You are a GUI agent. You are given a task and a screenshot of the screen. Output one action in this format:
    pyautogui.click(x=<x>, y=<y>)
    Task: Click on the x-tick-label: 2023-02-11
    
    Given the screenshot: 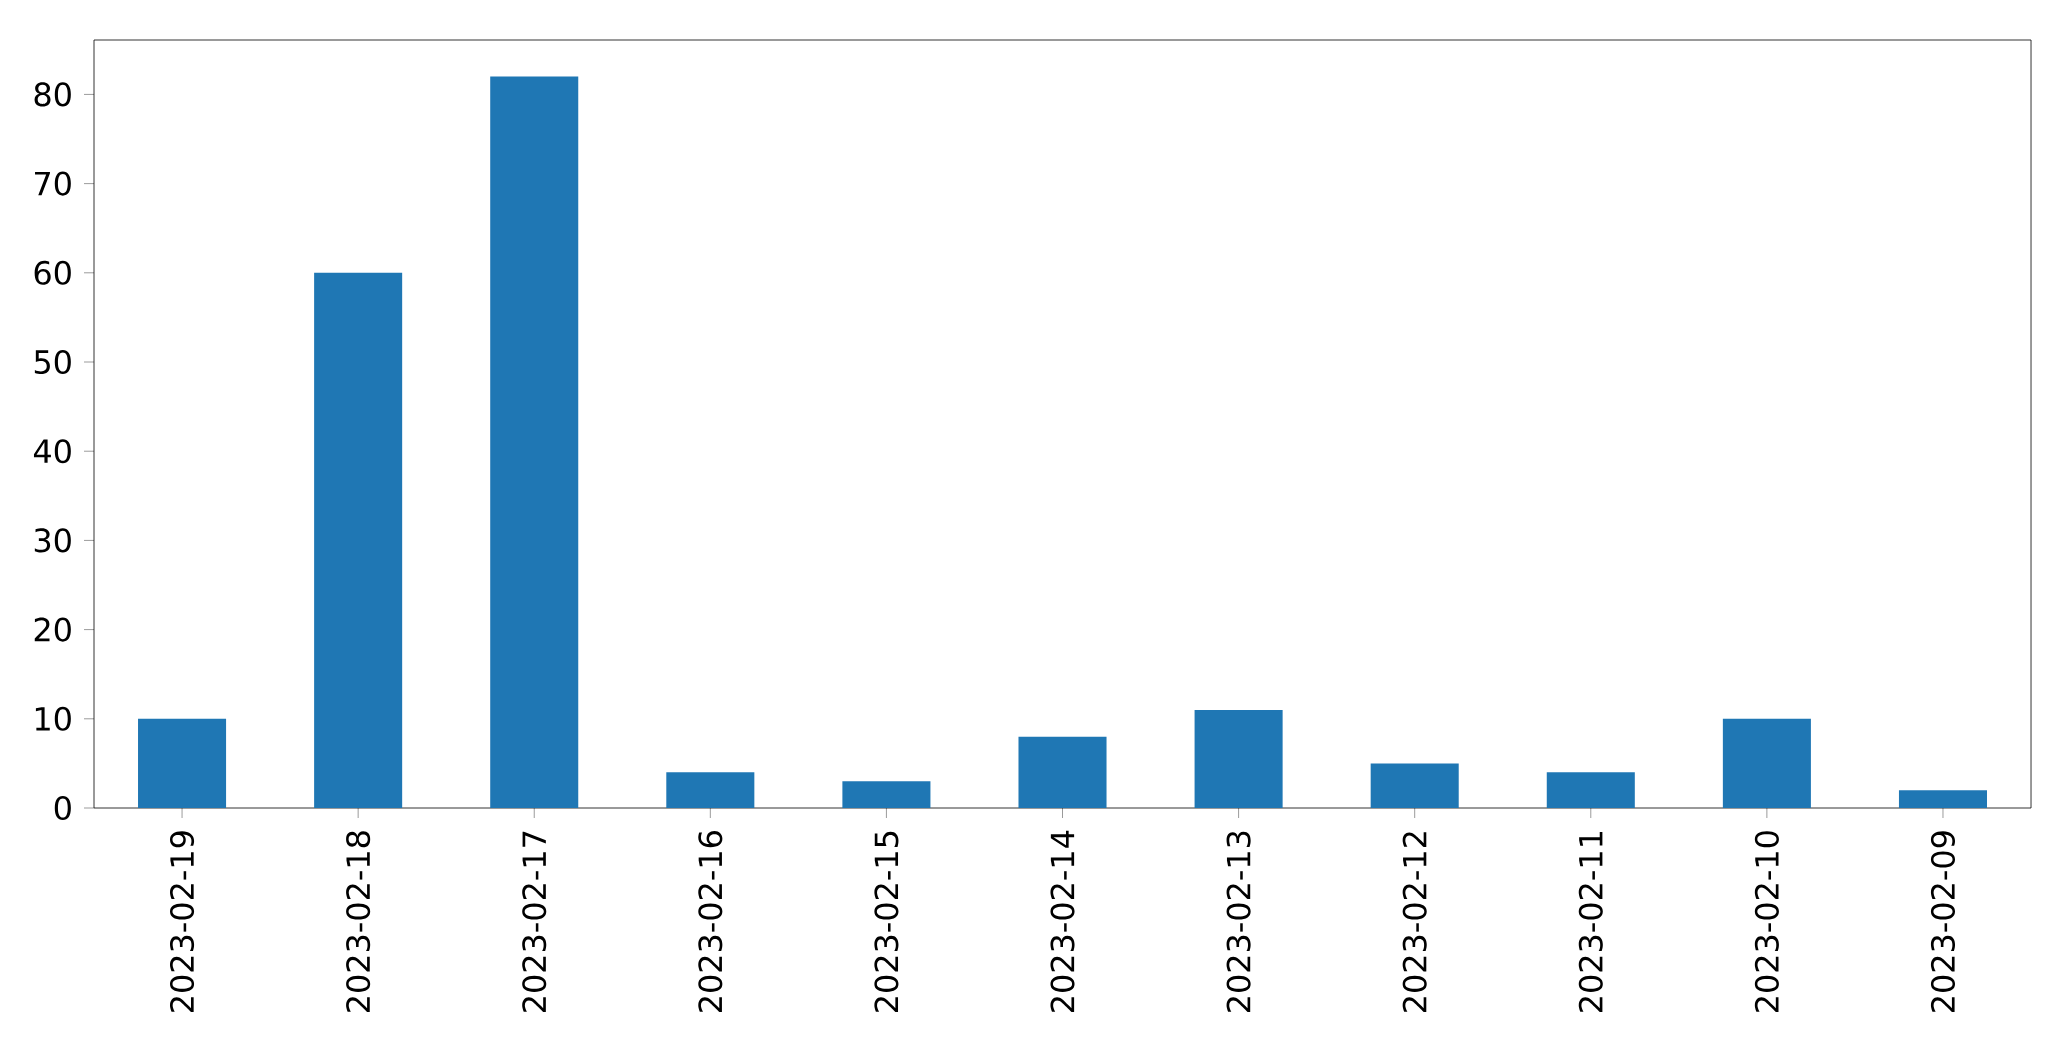 What is the action you would take?
    pyautogui.click(x=1590, y=922)
    